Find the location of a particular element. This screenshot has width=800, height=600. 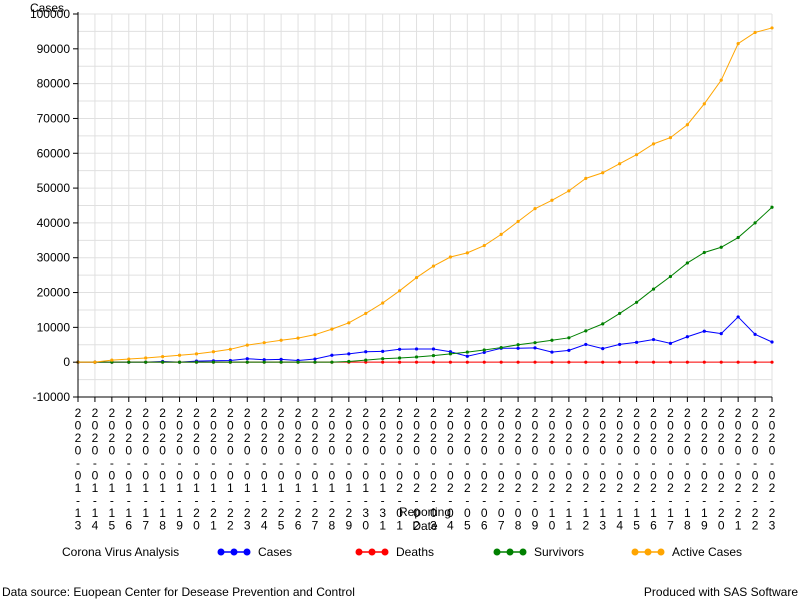

x-tick-label: 2 0 2 0 -0 1 -1 4 is located at coordinates (95, 469).